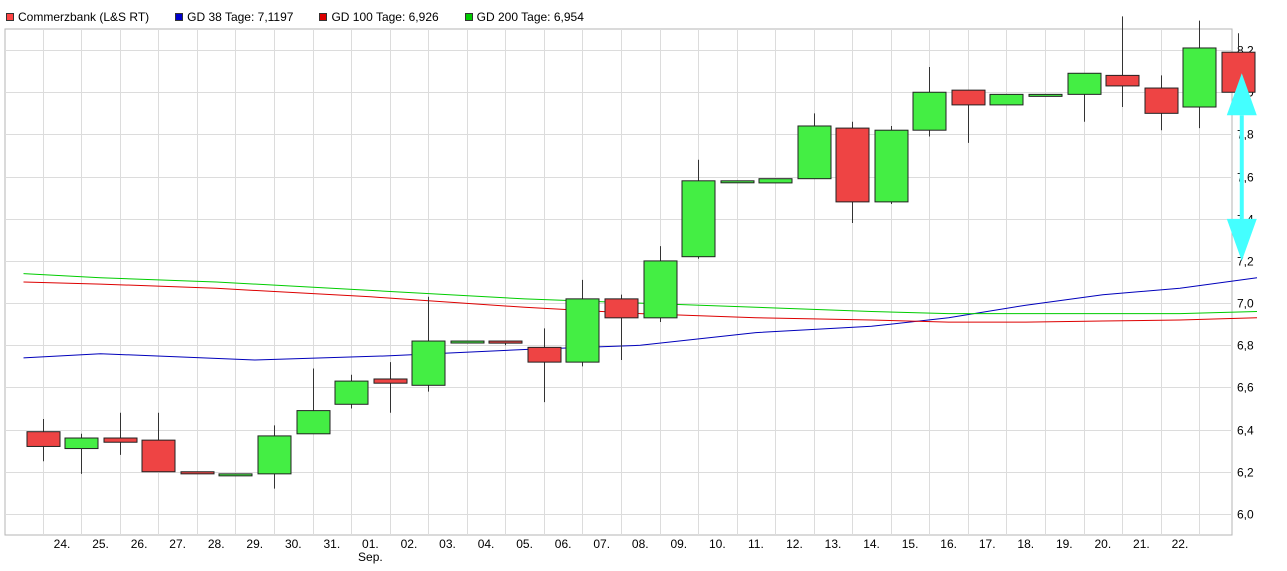 The width and height of the screenshot is (1287, 571). Describe the element at coordinates (717, 544) in the screenshot. I see `x-tick-label: 10.` at that location.